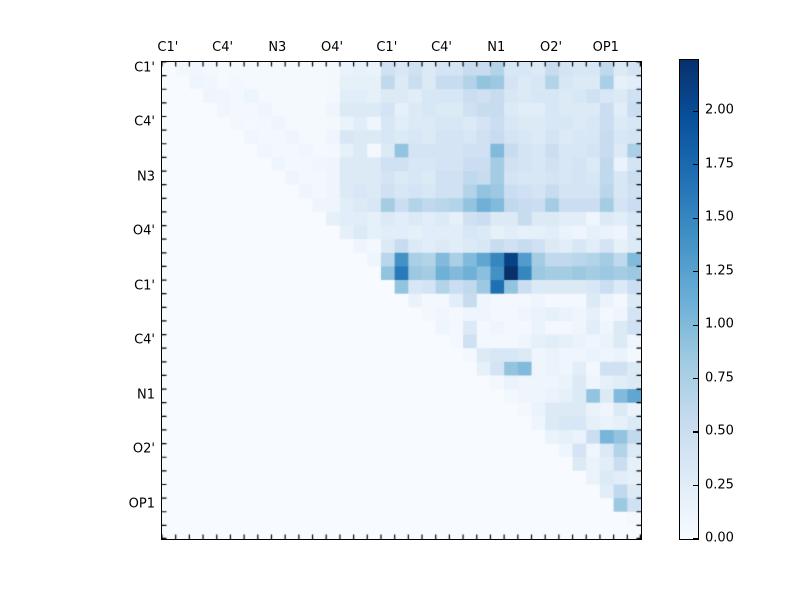  Describe the element at coordinates (719, 538) in the screenshot. I see `colorbar-tick-label: 0.00` at that location.